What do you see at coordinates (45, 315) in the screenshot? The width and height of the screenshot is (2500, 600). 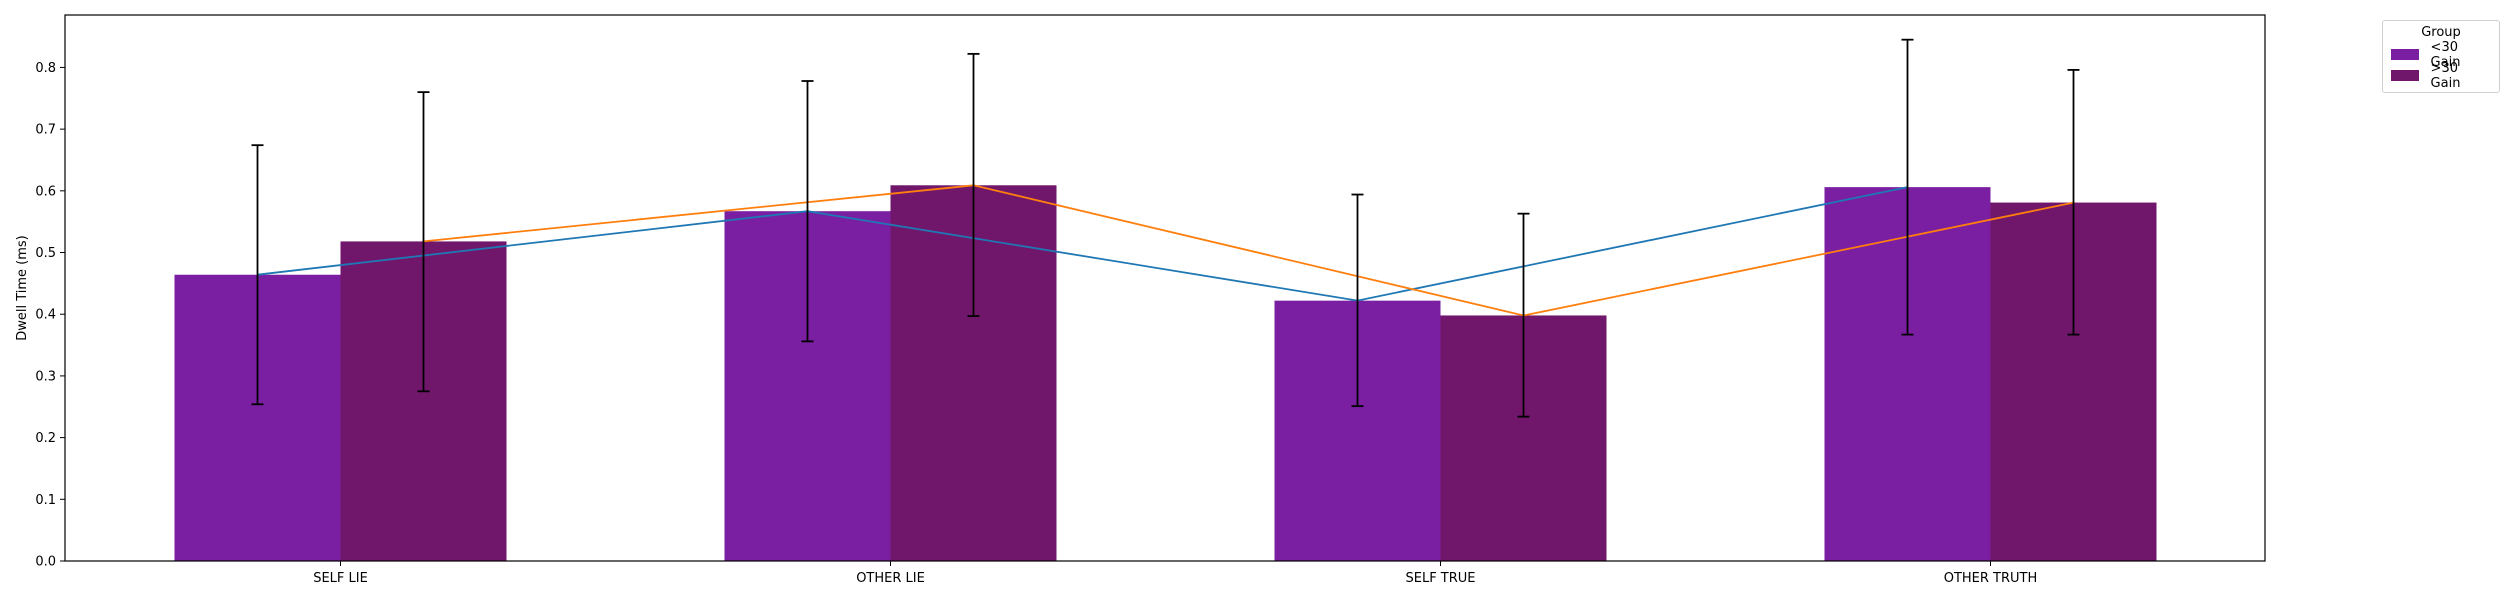 I see `y-tick-label-4: 0.4` at bounding box center [45, 315].